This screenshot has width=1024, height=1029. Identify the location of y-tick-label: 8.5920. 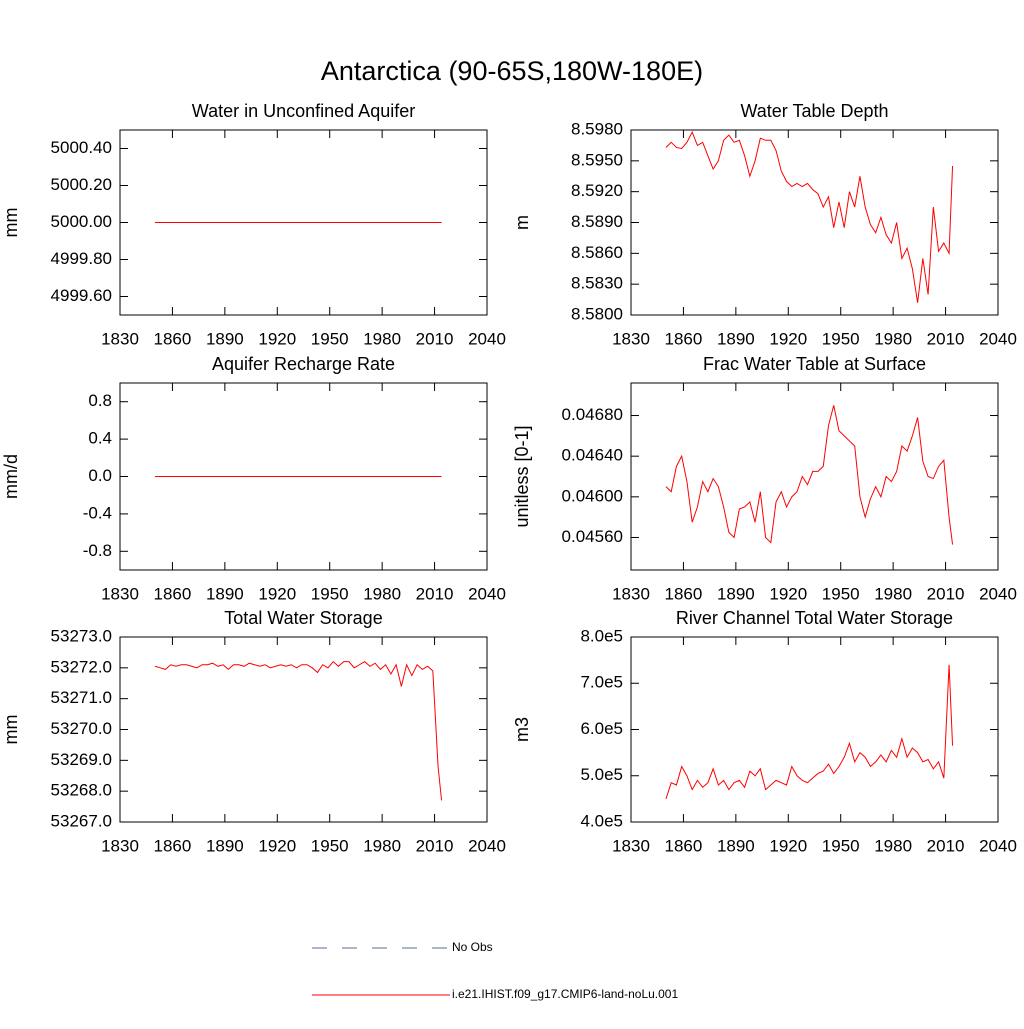
(597, 190).